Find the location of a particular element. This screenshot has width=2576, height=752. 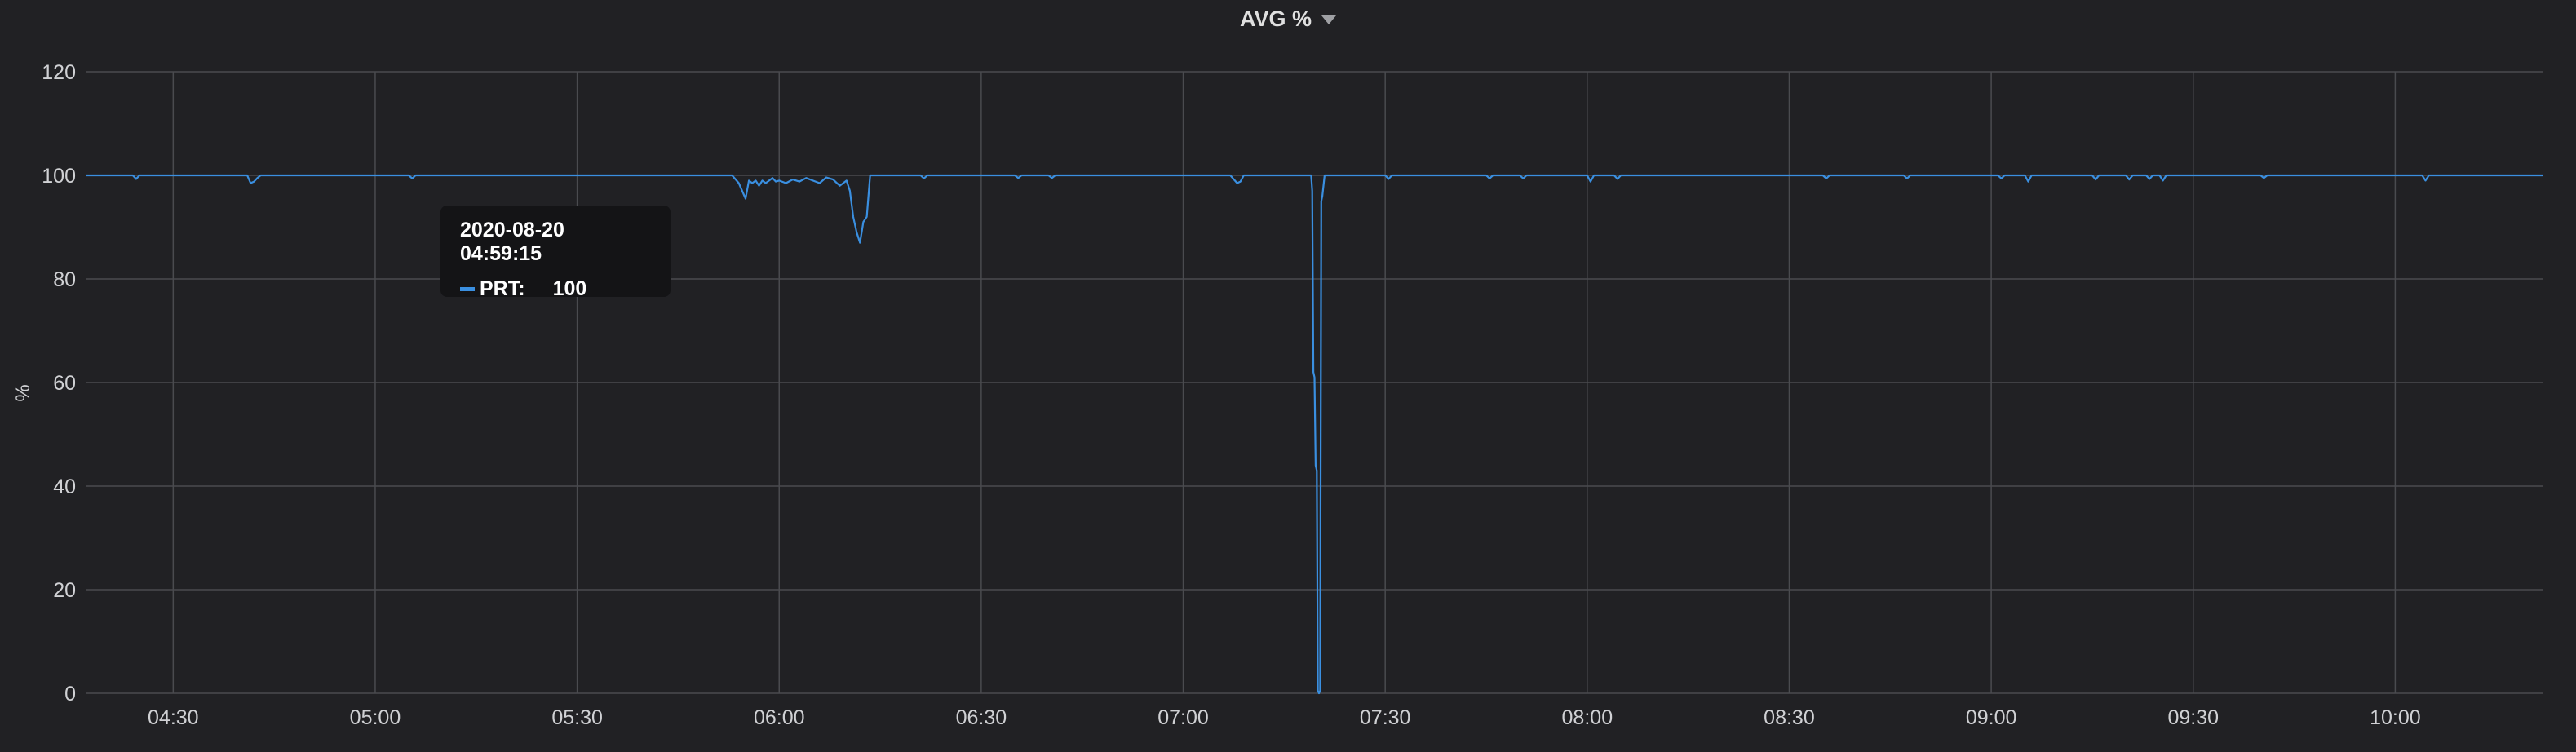

x-tick-label: 06:00 is located at coordinates (779, 717).